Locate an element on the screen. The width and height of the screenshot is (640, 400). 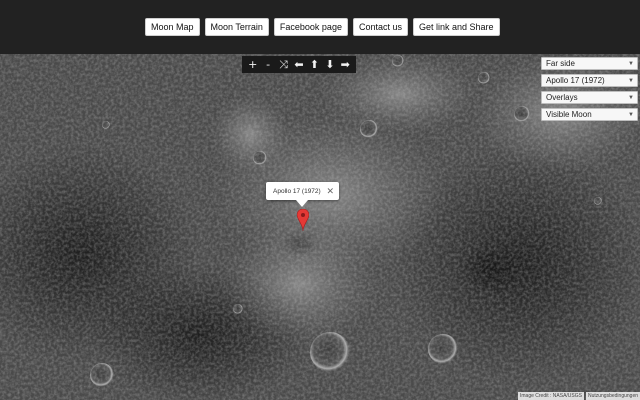
layer-select: Visible Moon ▼ is located at coordinates (589, 114).